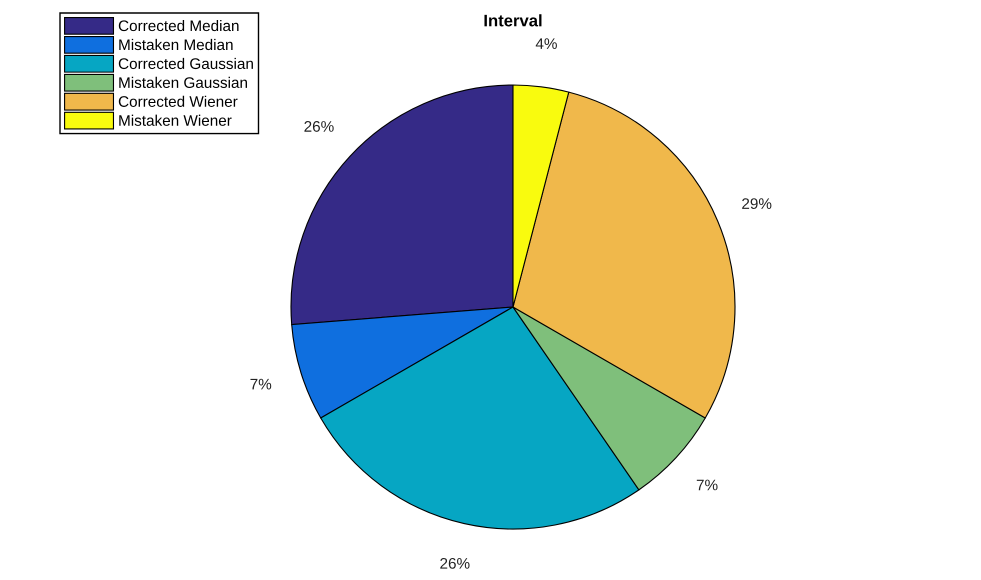  I want to click on legend-label: Corrected Median, so click(178, 26).